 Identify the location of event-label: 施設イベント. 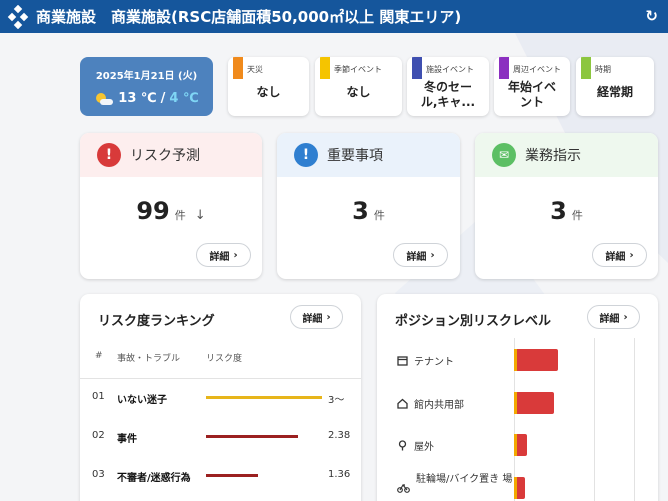
(450, 69).